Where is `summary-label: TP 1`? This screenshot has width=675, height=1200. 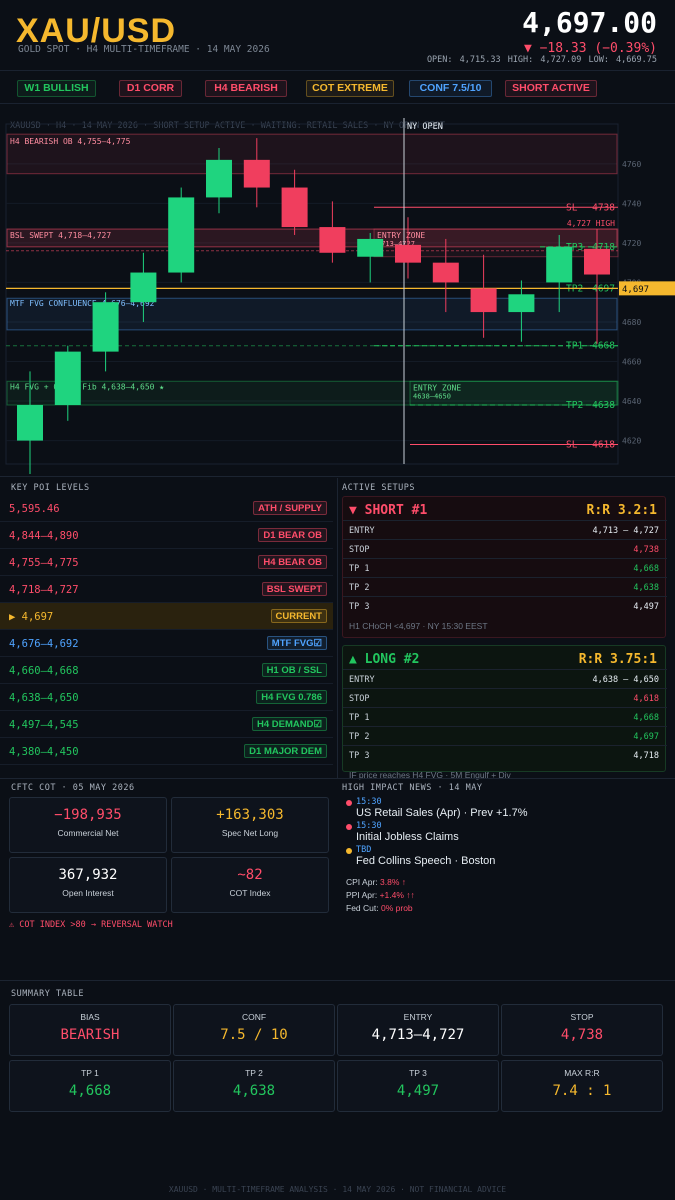 summary-label: TP 1 is located at coordinates (90, 1073).